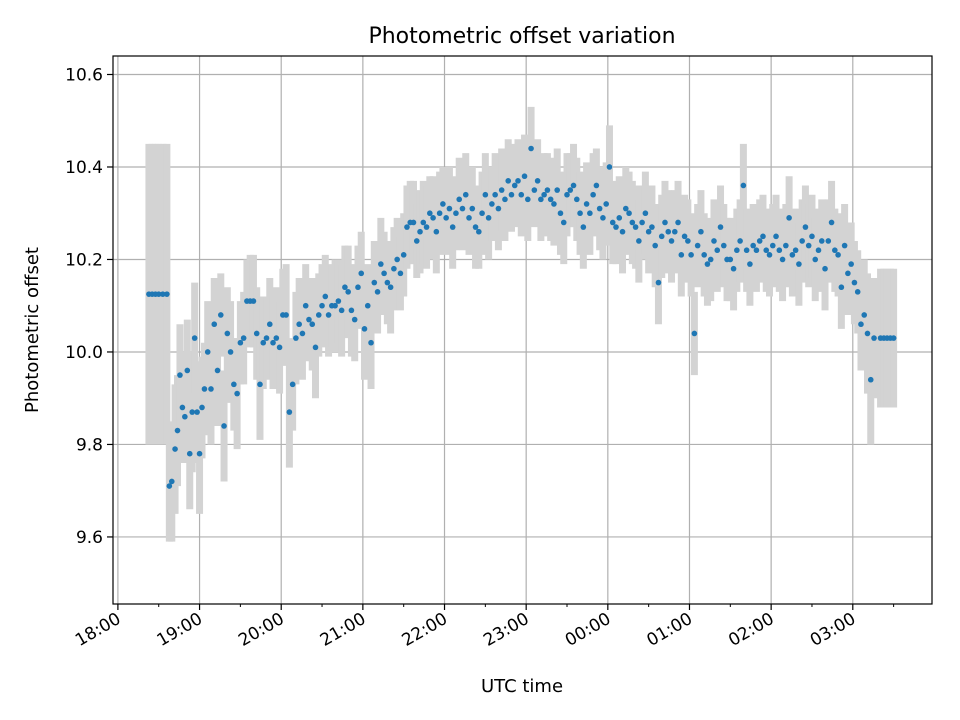 The width and height of the screenshot is (960, 720). I want to click on x-tick-label: 03:00, so click(833, 630).